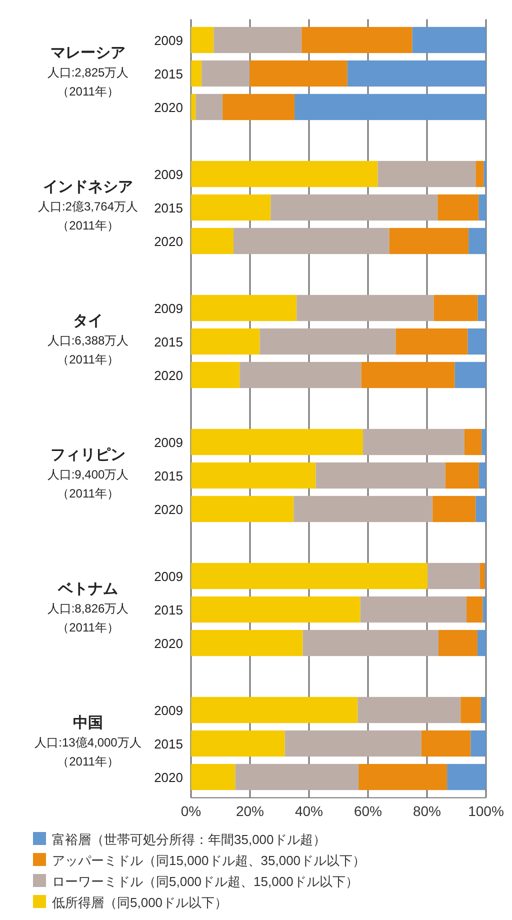  Describe the element at coordinates (250, 810) in the screenshot. I see `x-tick-label: 20%` at that location.